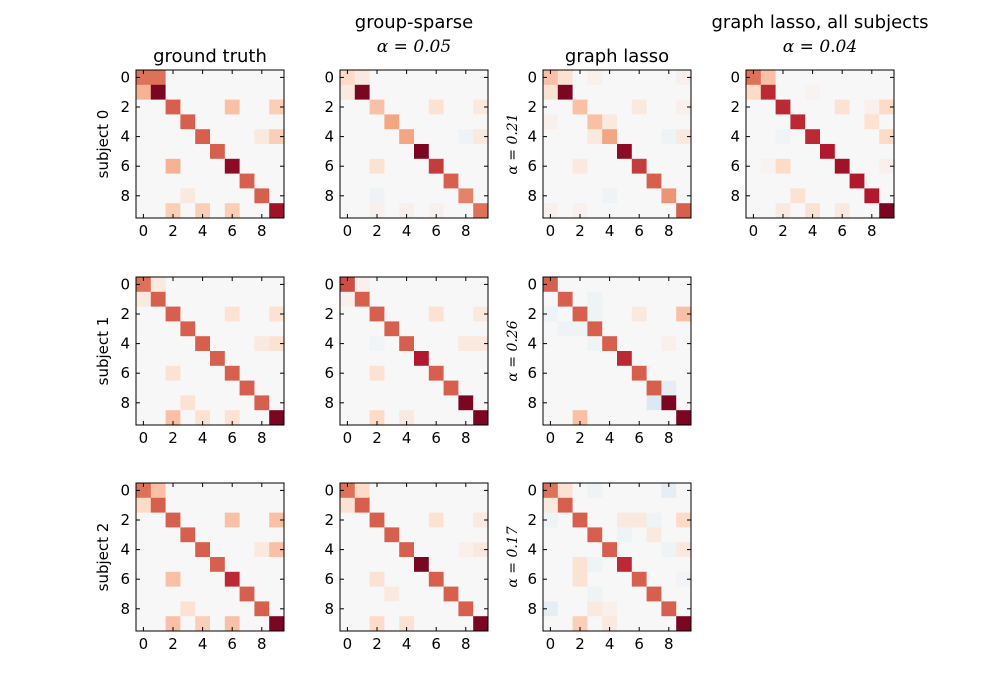 This screenshot has width=1000, height=700. I want to click on panel-subtitle: α = 0.05, so click(414, 47).